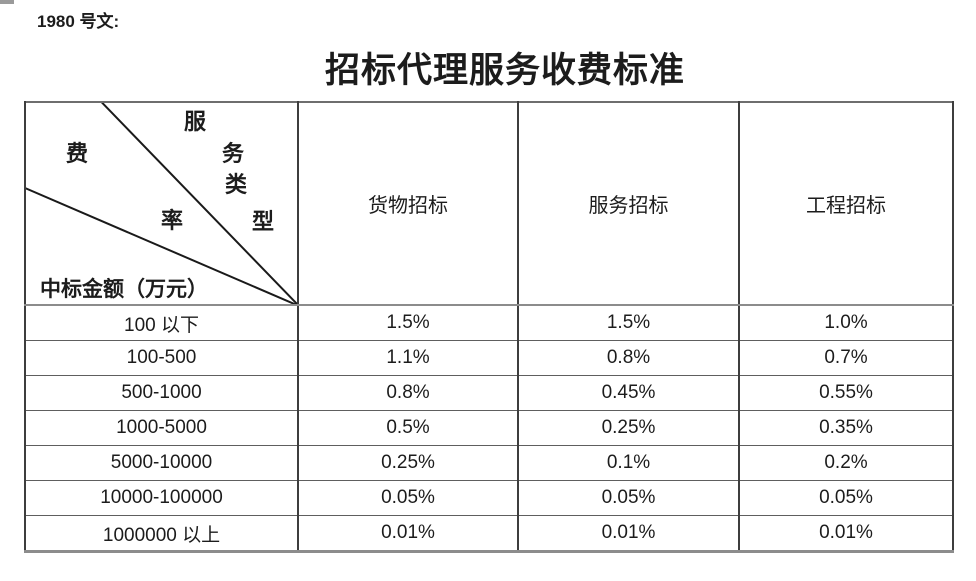  Describe the element at coordinates (408, 203) in the screenshot. I see `column-header-goods-tender: 货物招标` at that location.